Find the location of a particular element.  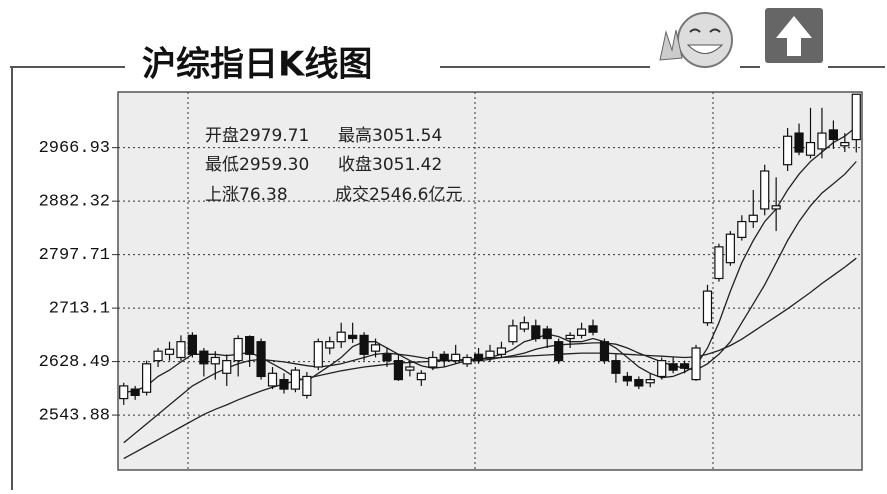

y-tick-label: 2543.88 is located at coordinates (74, 416).